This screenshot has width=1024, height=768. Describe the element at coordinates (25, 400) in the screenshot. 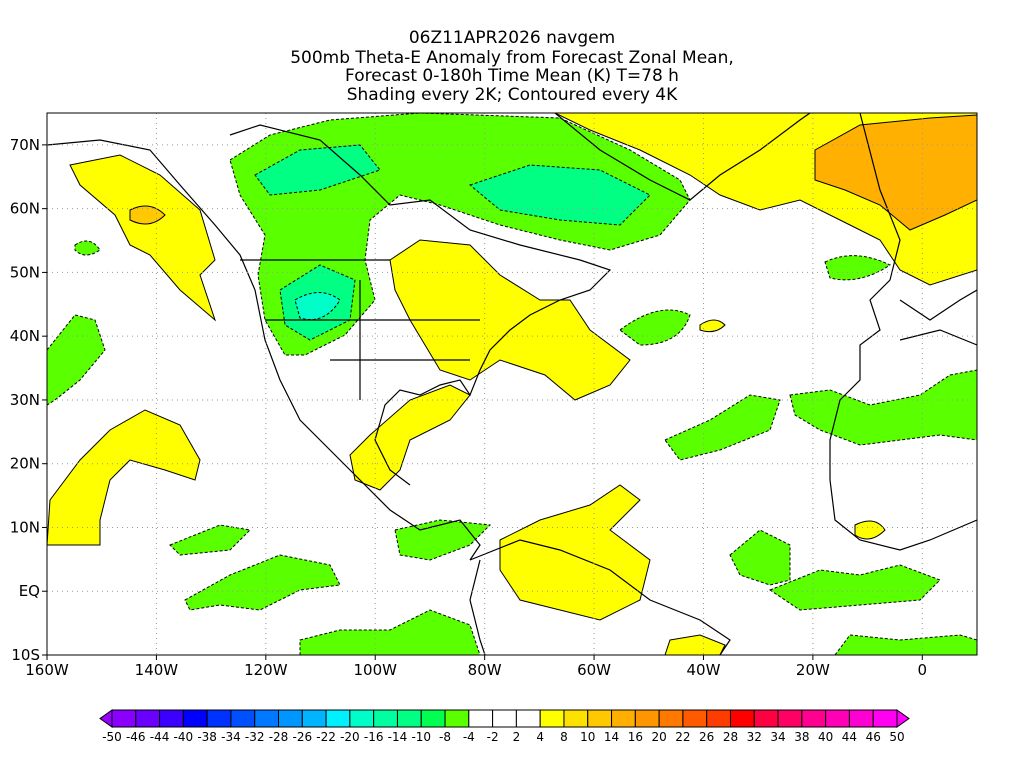

I see `lat-tick-label: 30N` at that location.